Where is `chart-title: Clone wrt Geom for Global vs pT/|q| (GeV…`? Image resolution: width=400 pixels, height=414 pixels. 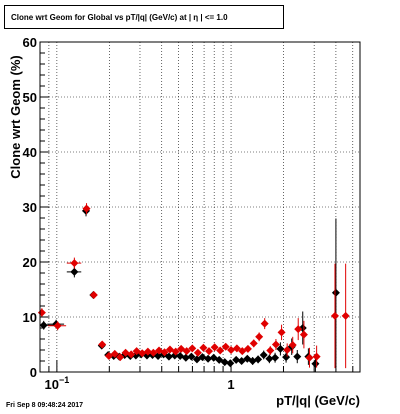
chart-title: Clone wrt Geom for Global vs pT/|q| (GeV… is located at coordinates (119, 17).